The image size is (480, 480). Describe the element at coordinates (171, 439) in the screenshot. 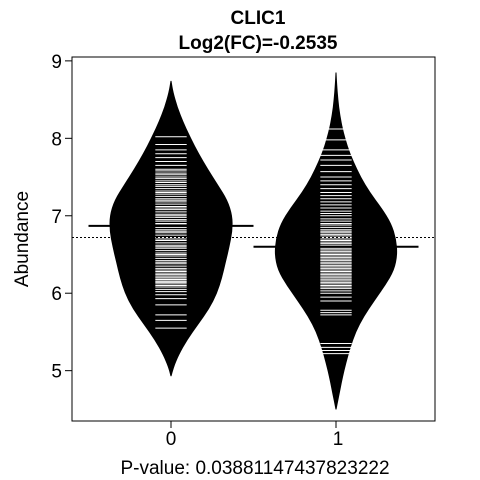

I see `x-tick-label-0: 0` at that location.